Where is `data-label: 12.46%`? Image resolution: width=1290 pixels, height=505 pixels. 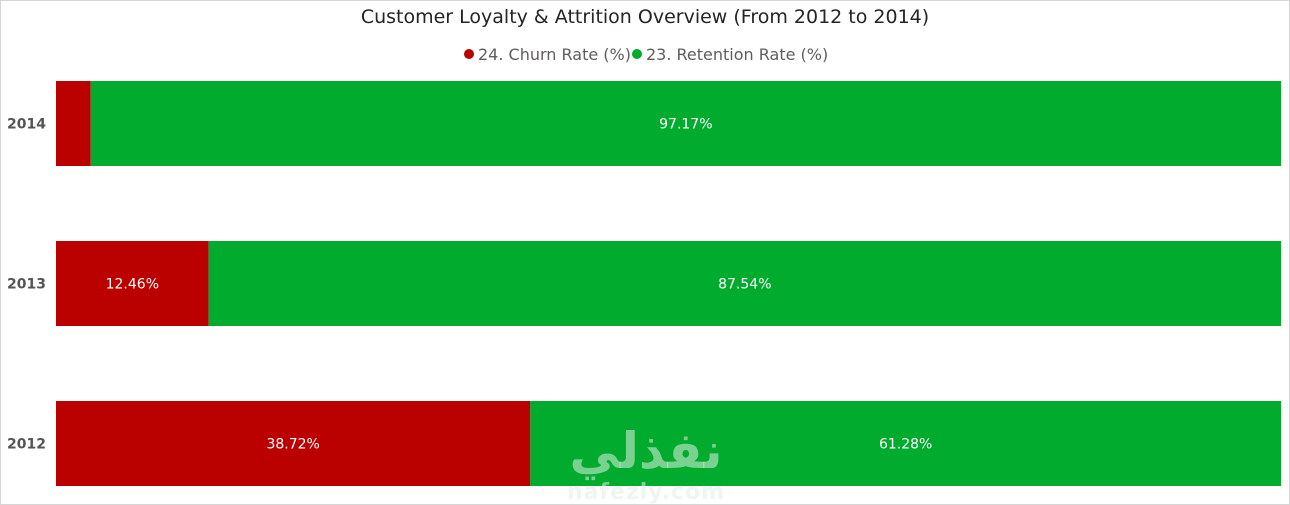
data-label: 12.46% is located at coordinates (132, 285).